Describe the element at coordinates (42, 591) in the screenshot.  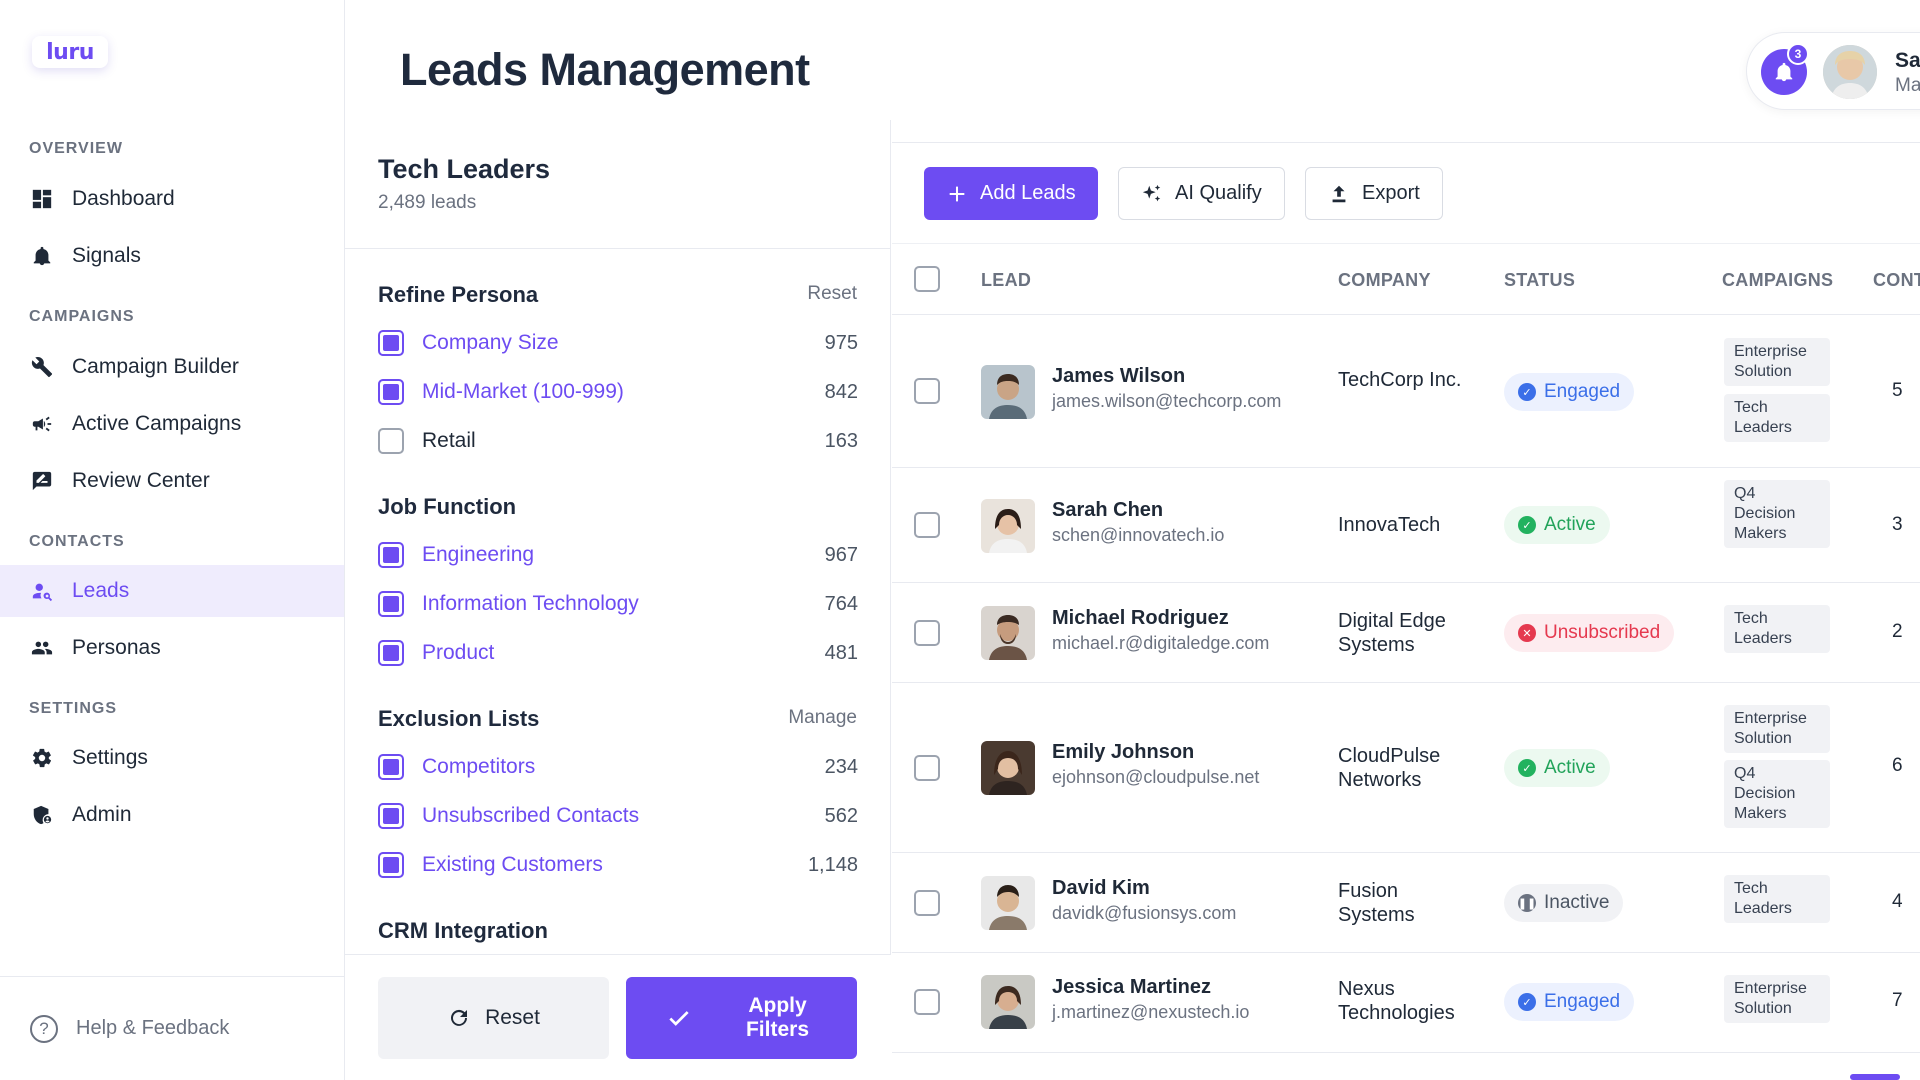
I see `lead-search-icon` at that location.